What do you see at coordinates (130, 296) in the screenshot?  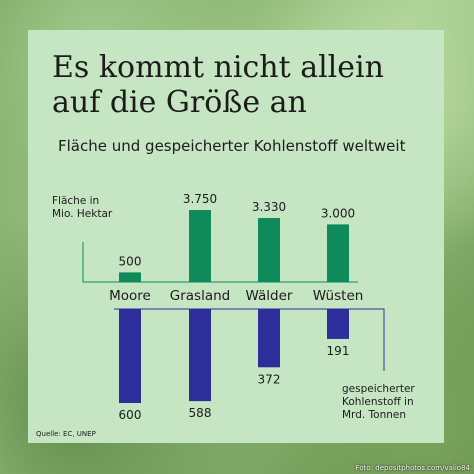 I see `category-label: Moore` at bounding box center [130, 296].